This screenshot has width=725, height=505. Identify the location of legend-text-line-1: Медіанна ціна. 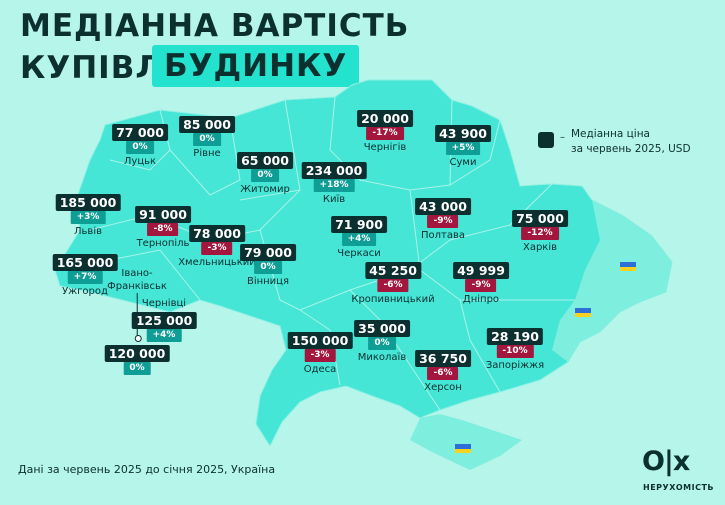
(610, 134).